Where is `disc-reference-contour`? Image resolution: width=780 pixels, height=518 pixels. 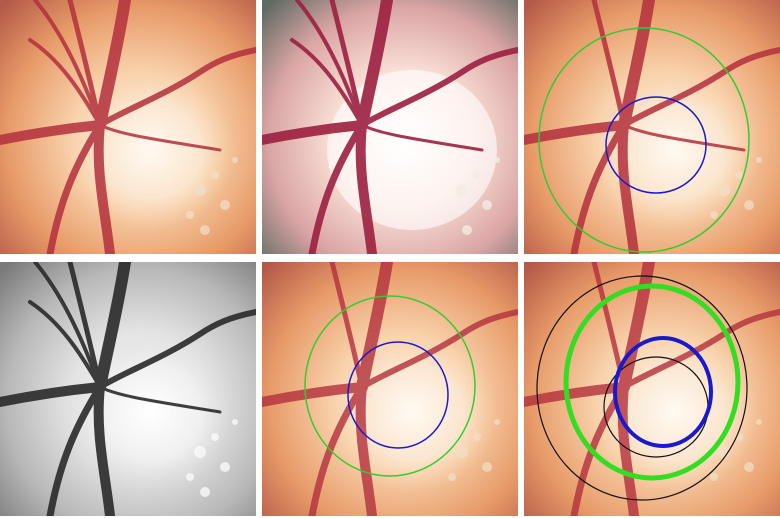
disc-reference-contour is located at coordinates (642, 388).